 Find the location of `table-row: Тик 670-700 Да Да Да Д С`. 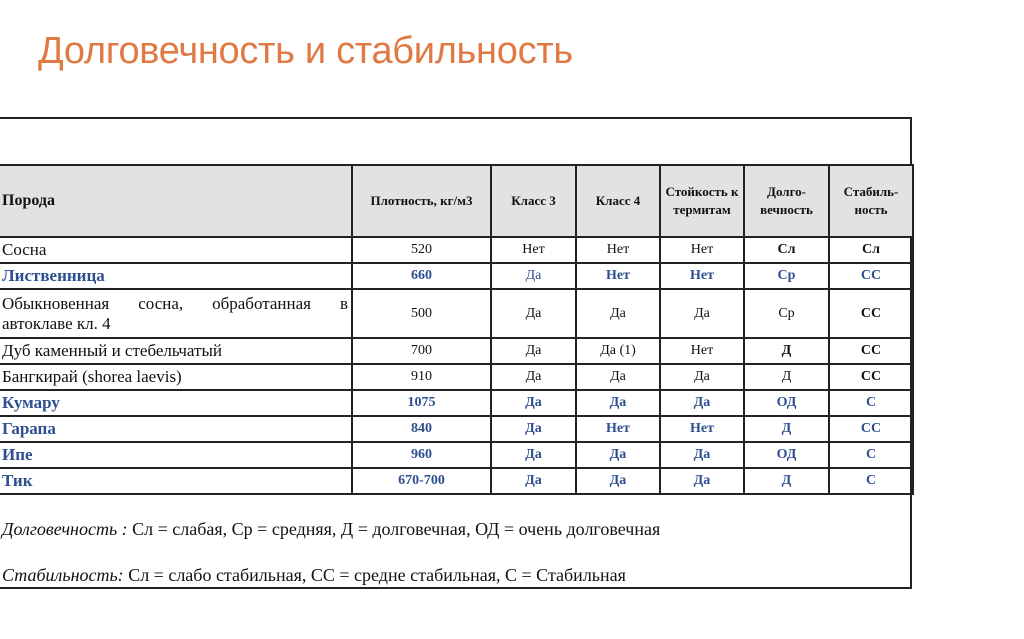

table-row: Тик 670-700 Да Да Да Д С is located at coordinates (457, 481).